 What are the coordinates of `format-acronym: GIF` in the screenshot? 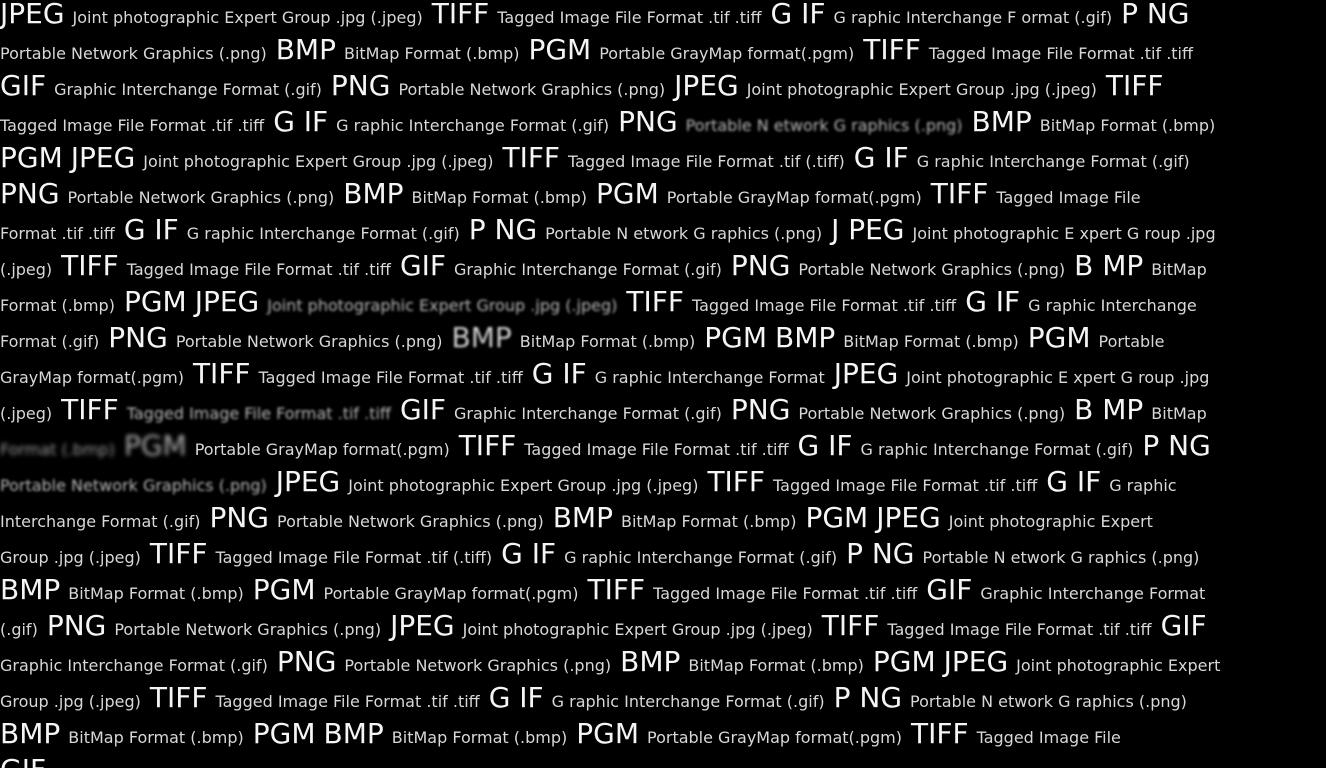 It's located at (423, 409).